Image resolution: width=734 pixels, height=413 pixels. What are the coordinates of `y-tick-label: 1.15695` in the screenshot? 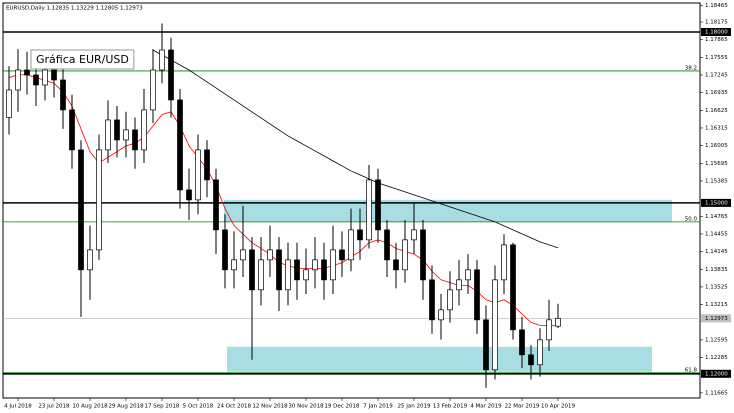 It's located at (716, 164).